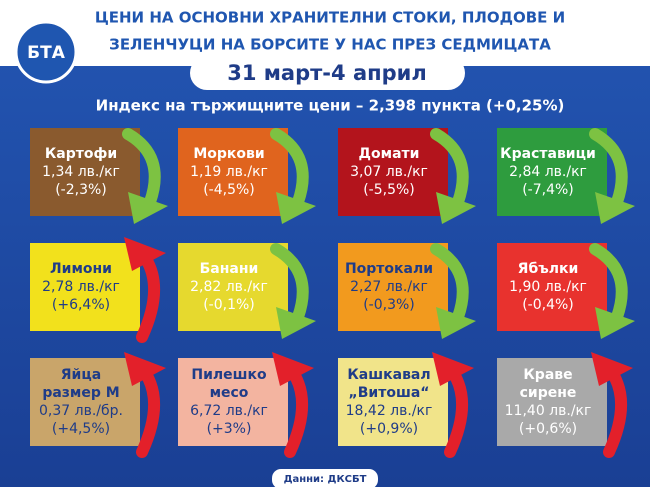 This screenshot has height=487, width=650. I want to click on item-price: 18,42 лв./кг, so click(389, 411).